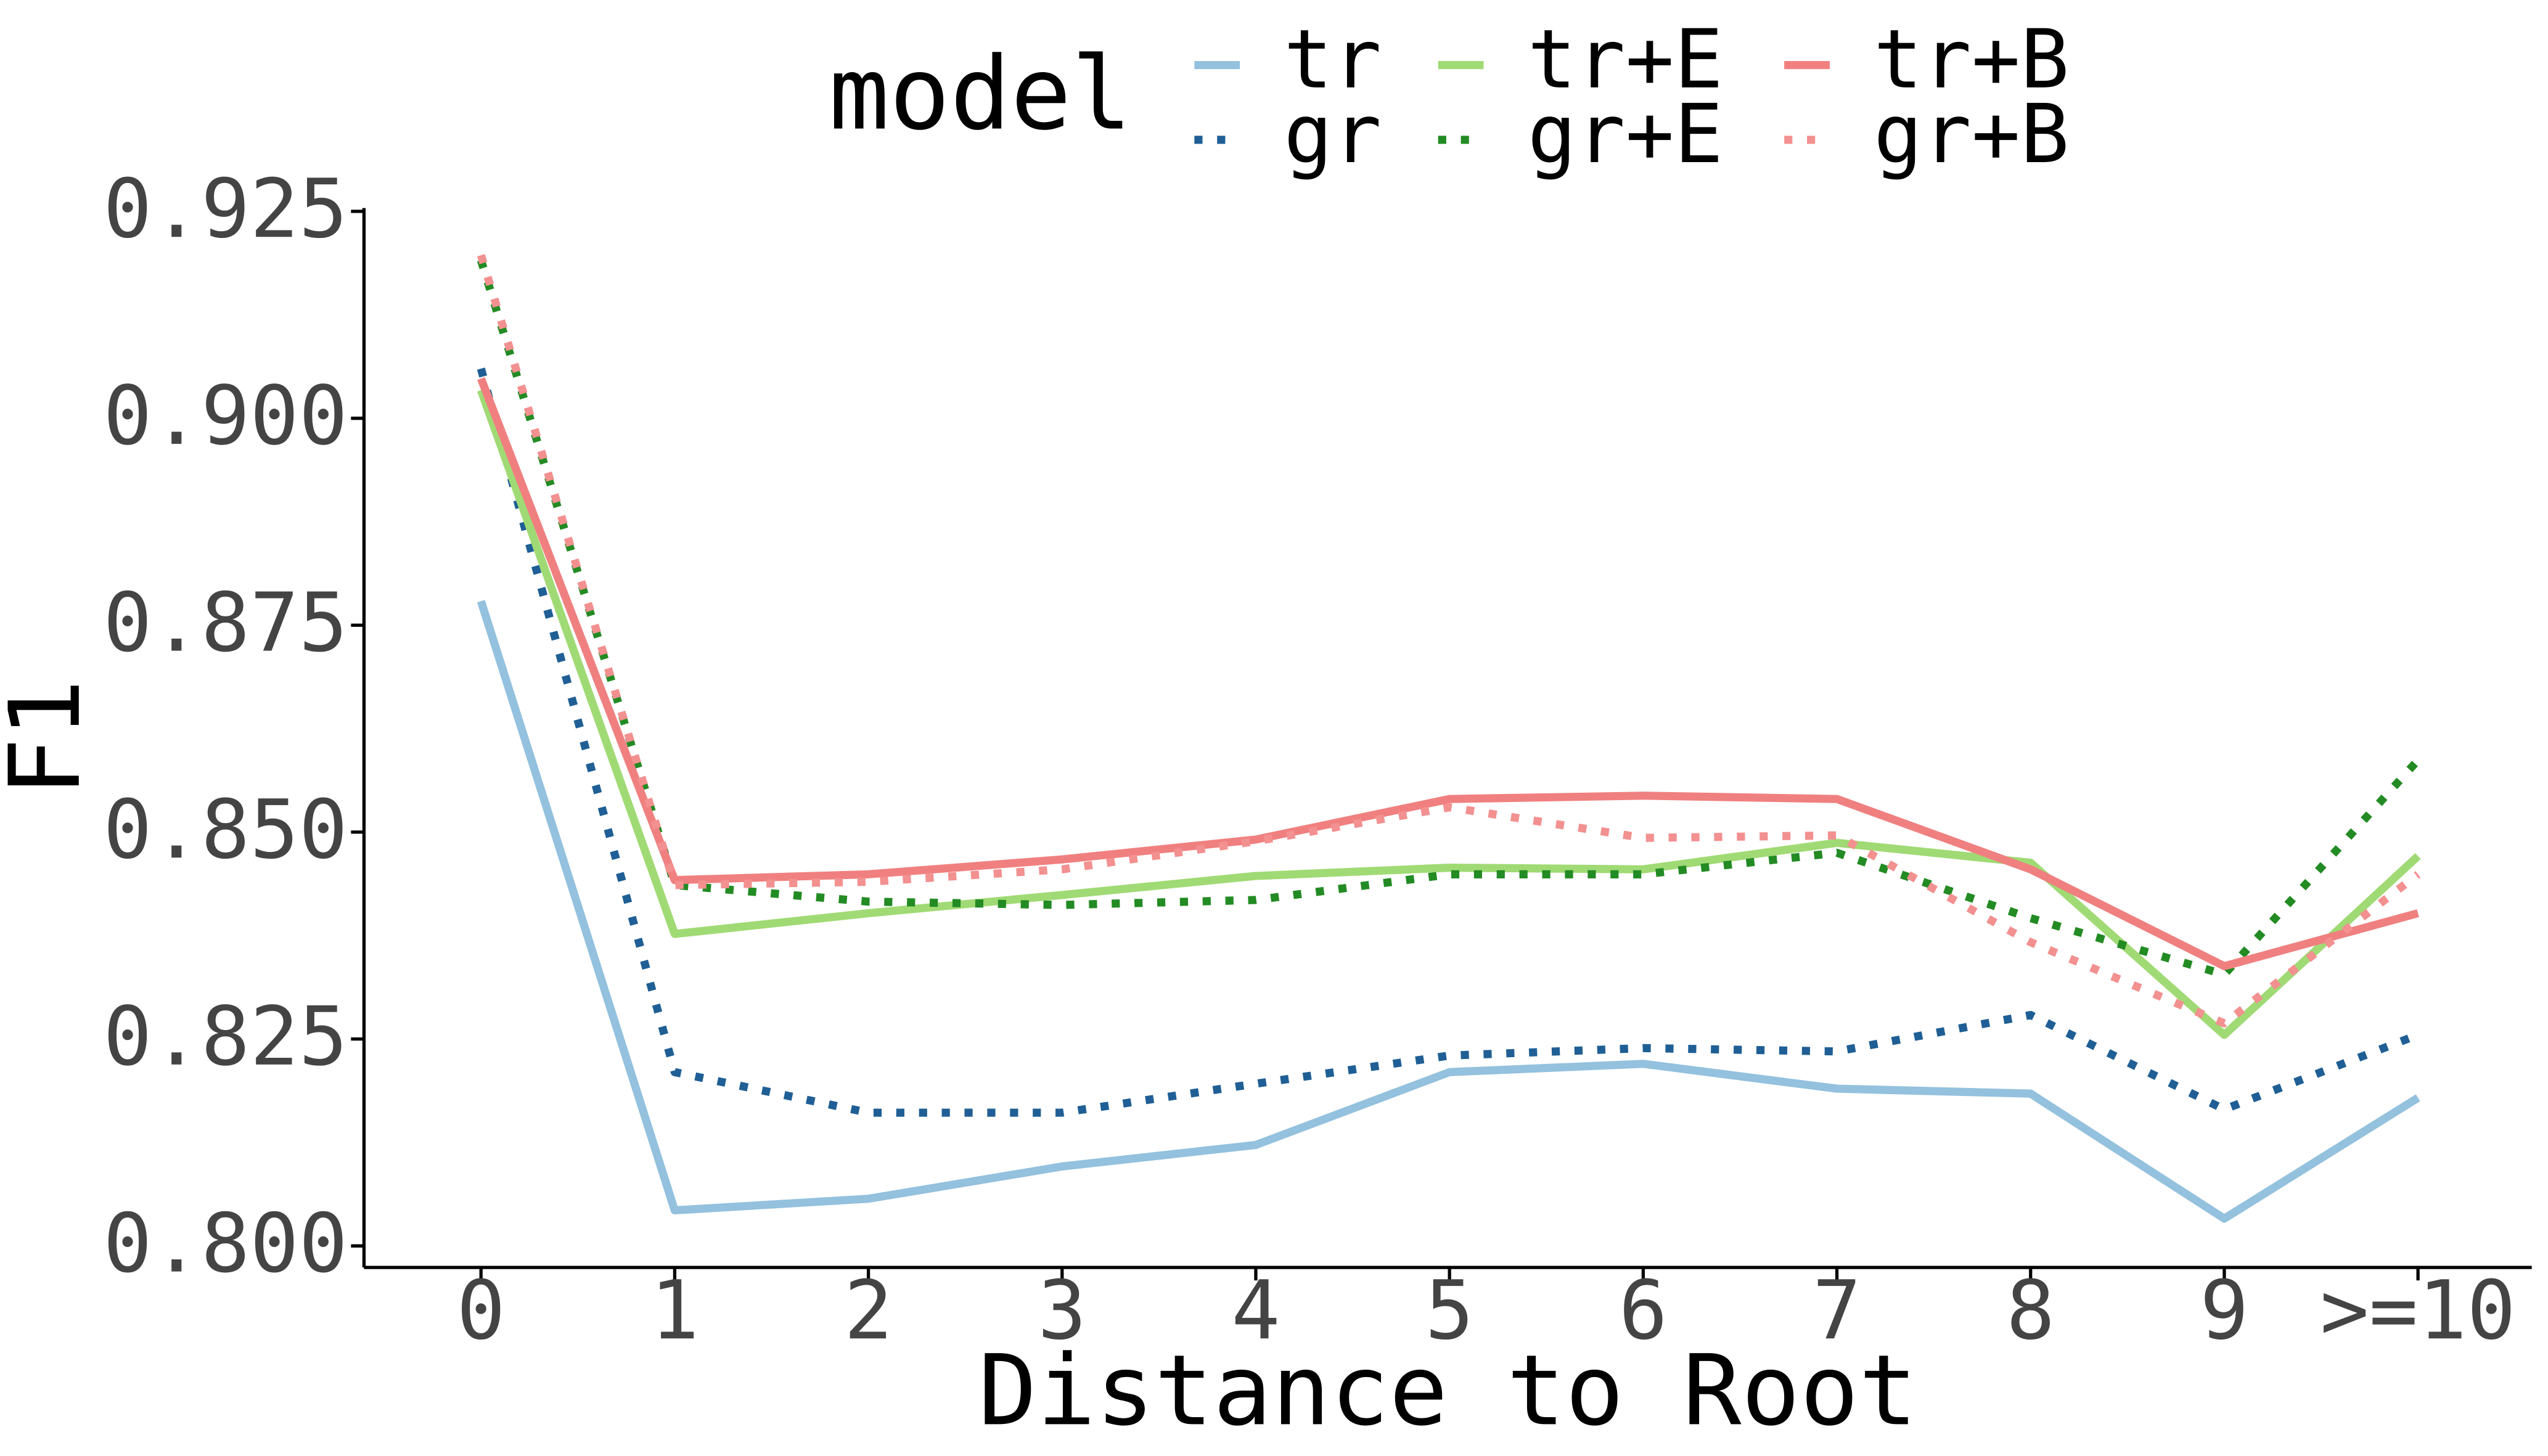  What do you see at coordinates (2224, 1311) in the screenshot?
I see `x-tick-label: 9` at bounding box center [2224, 1311].